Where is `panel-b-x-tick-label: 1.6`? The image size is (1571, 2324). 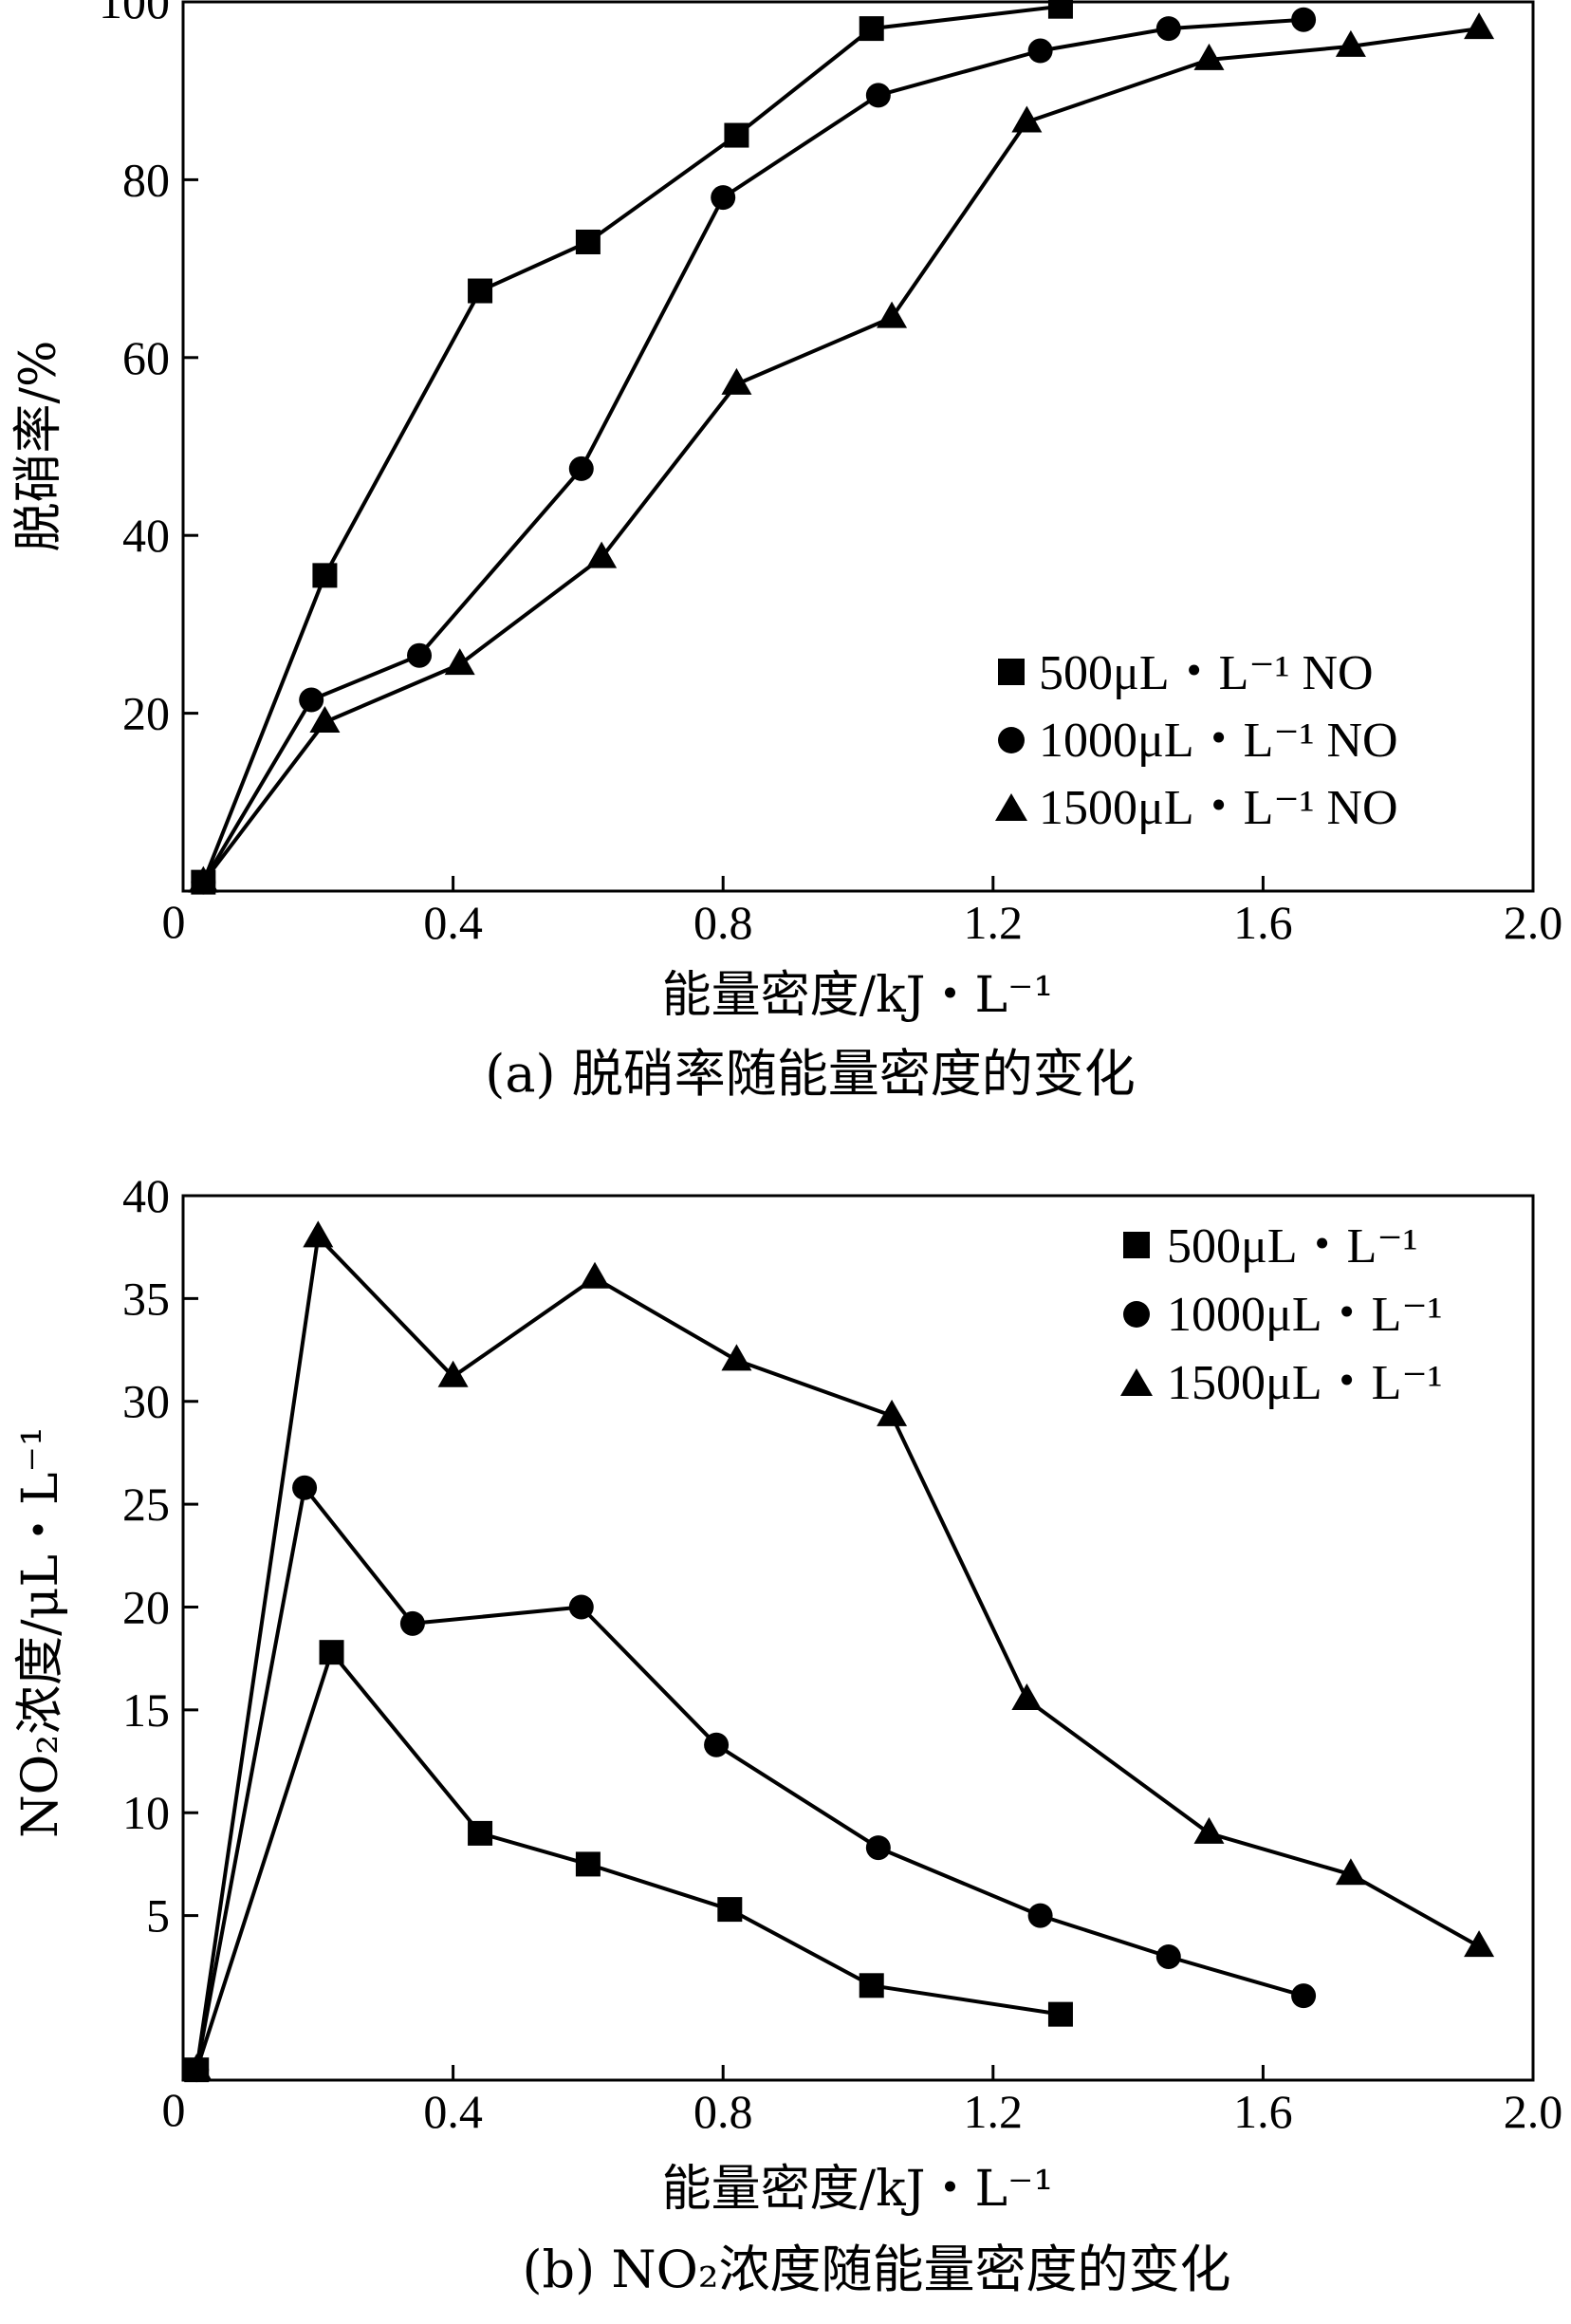 panel-b-x-tick-label: 1.6 is located at coordinates (1263, 2111).